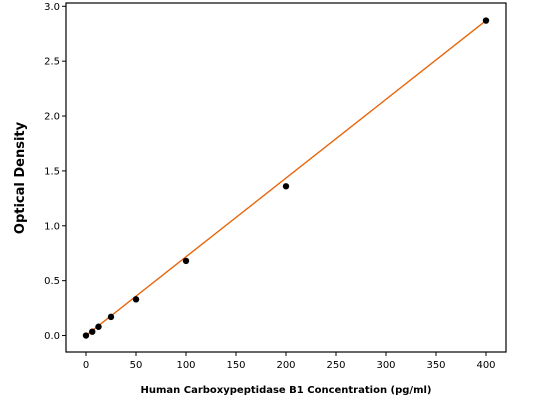  I want to click on x-tick-label: 350, so click(435, 365).